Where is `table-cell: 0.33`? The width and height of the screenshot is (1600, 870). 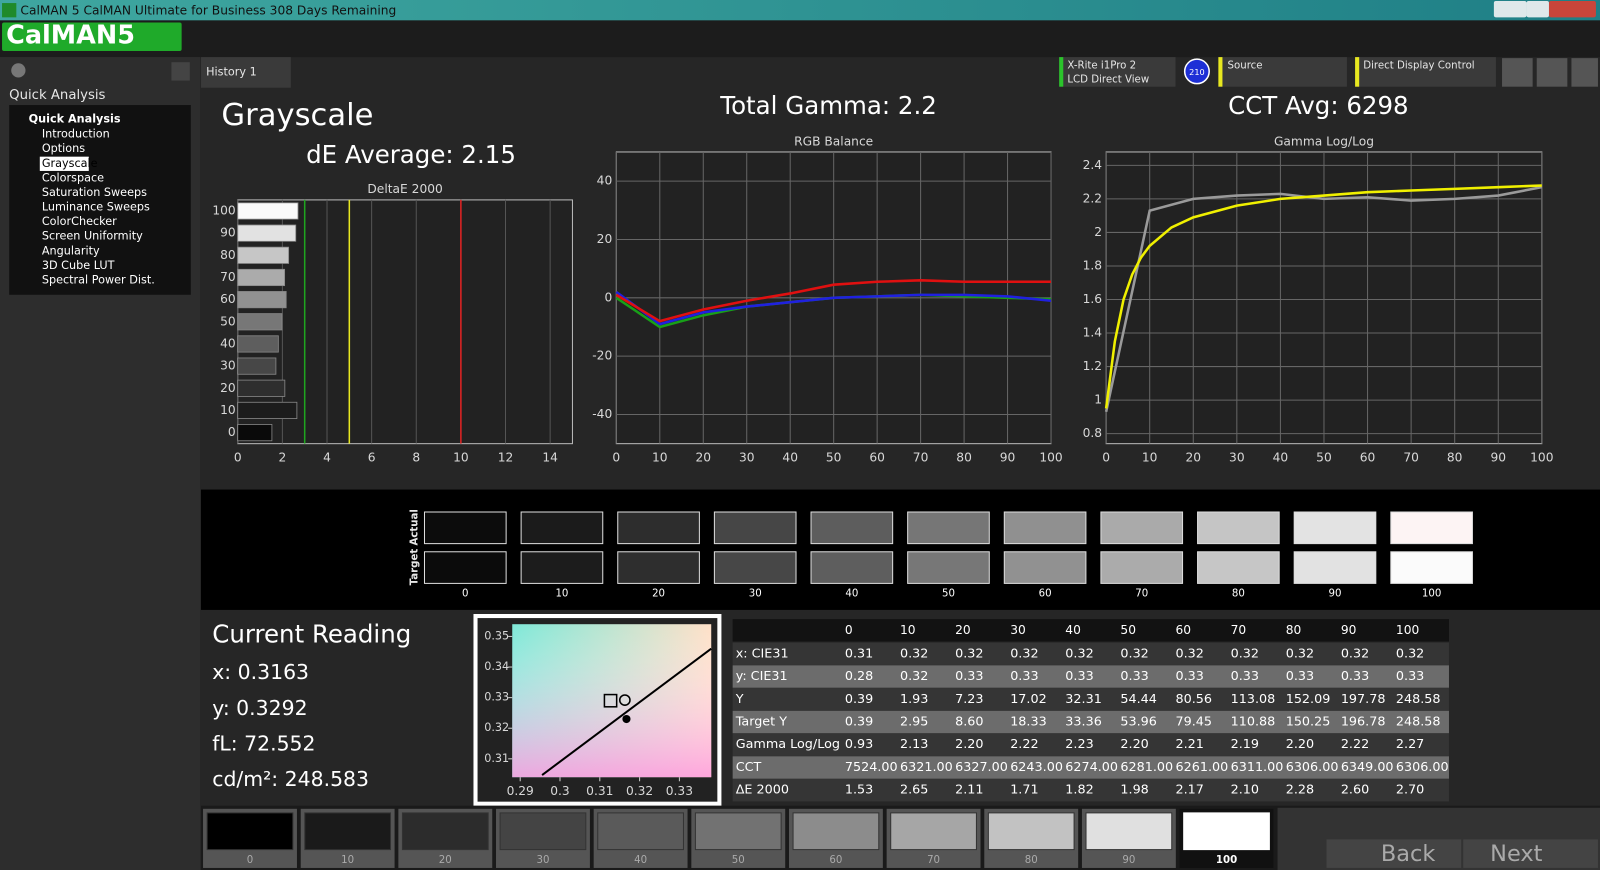
table-cell: 0.33 is located at coordinates (969, 676).